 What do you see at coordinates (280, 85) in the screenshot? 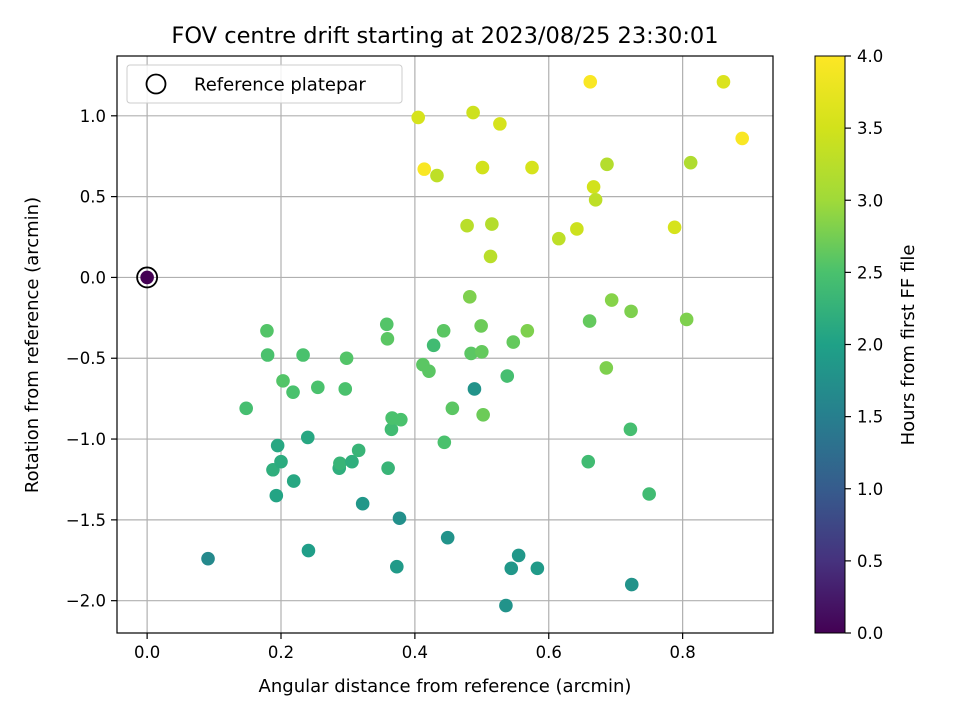
I see `legend-entry-label: Reference platepar` at bounding box center [280, 85].